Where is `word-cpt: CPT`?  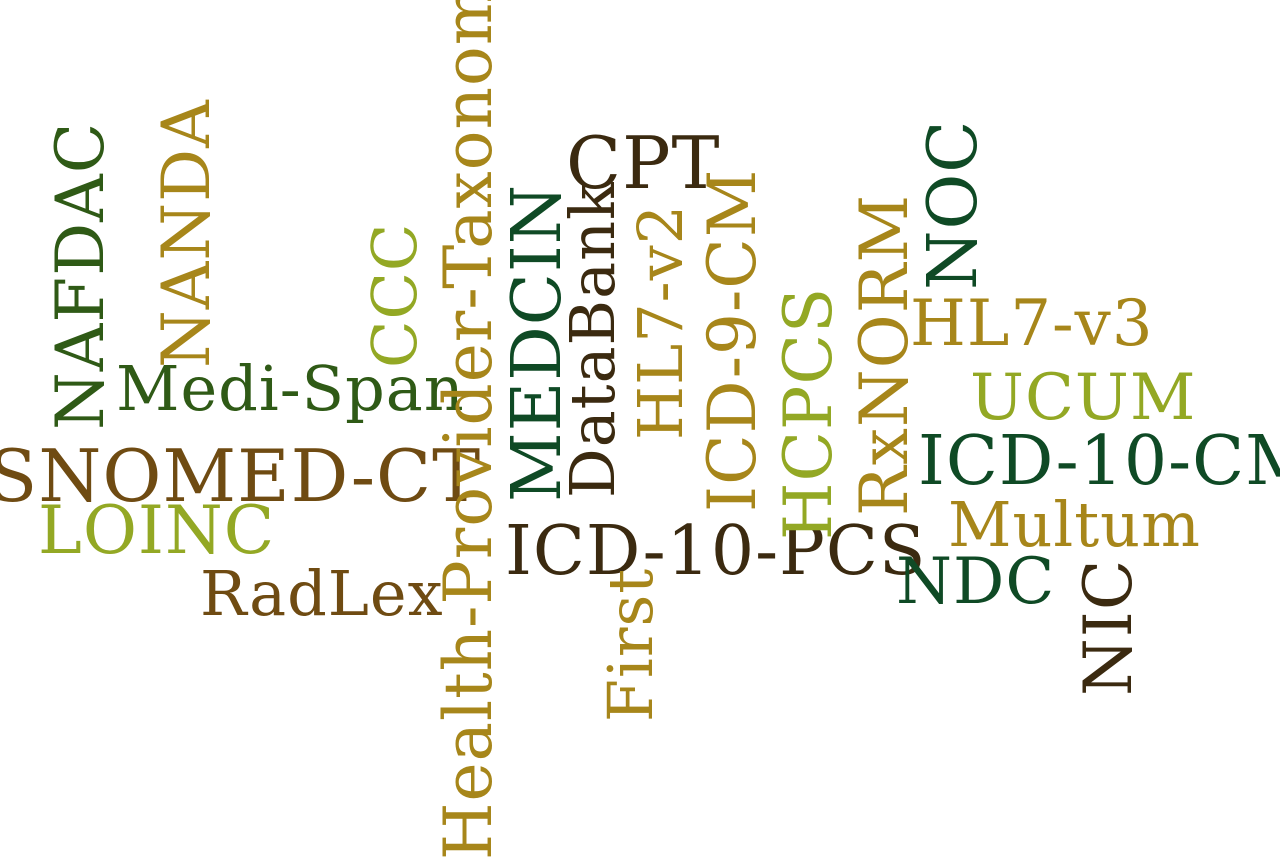 word-cpt: CPT is located at coordinates (643, 163).